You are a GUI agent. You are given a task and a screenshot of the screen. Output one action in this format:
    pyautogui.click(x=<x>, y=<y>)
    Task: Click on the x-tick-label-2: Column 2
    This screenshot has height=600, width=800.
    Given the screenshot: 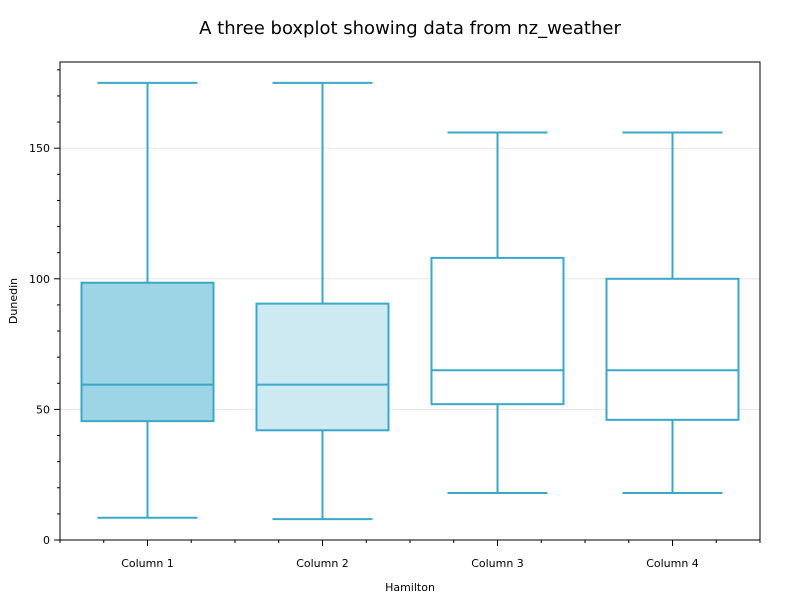 What is the action you would take?
    pyautogui.click(x=322, y=563)
    